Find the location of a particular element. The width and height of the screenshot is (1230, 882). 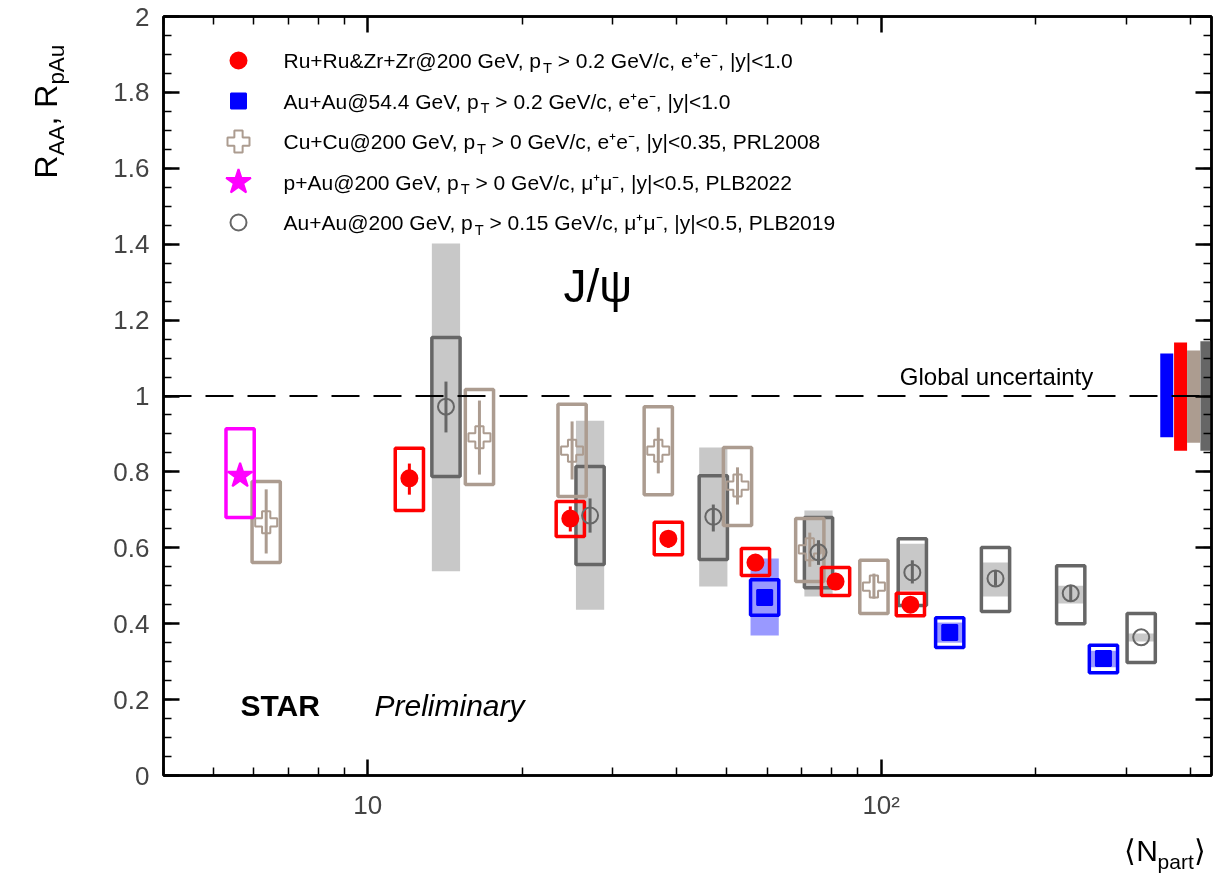

annotation: J/ψ is located at coordinates (598, 285).